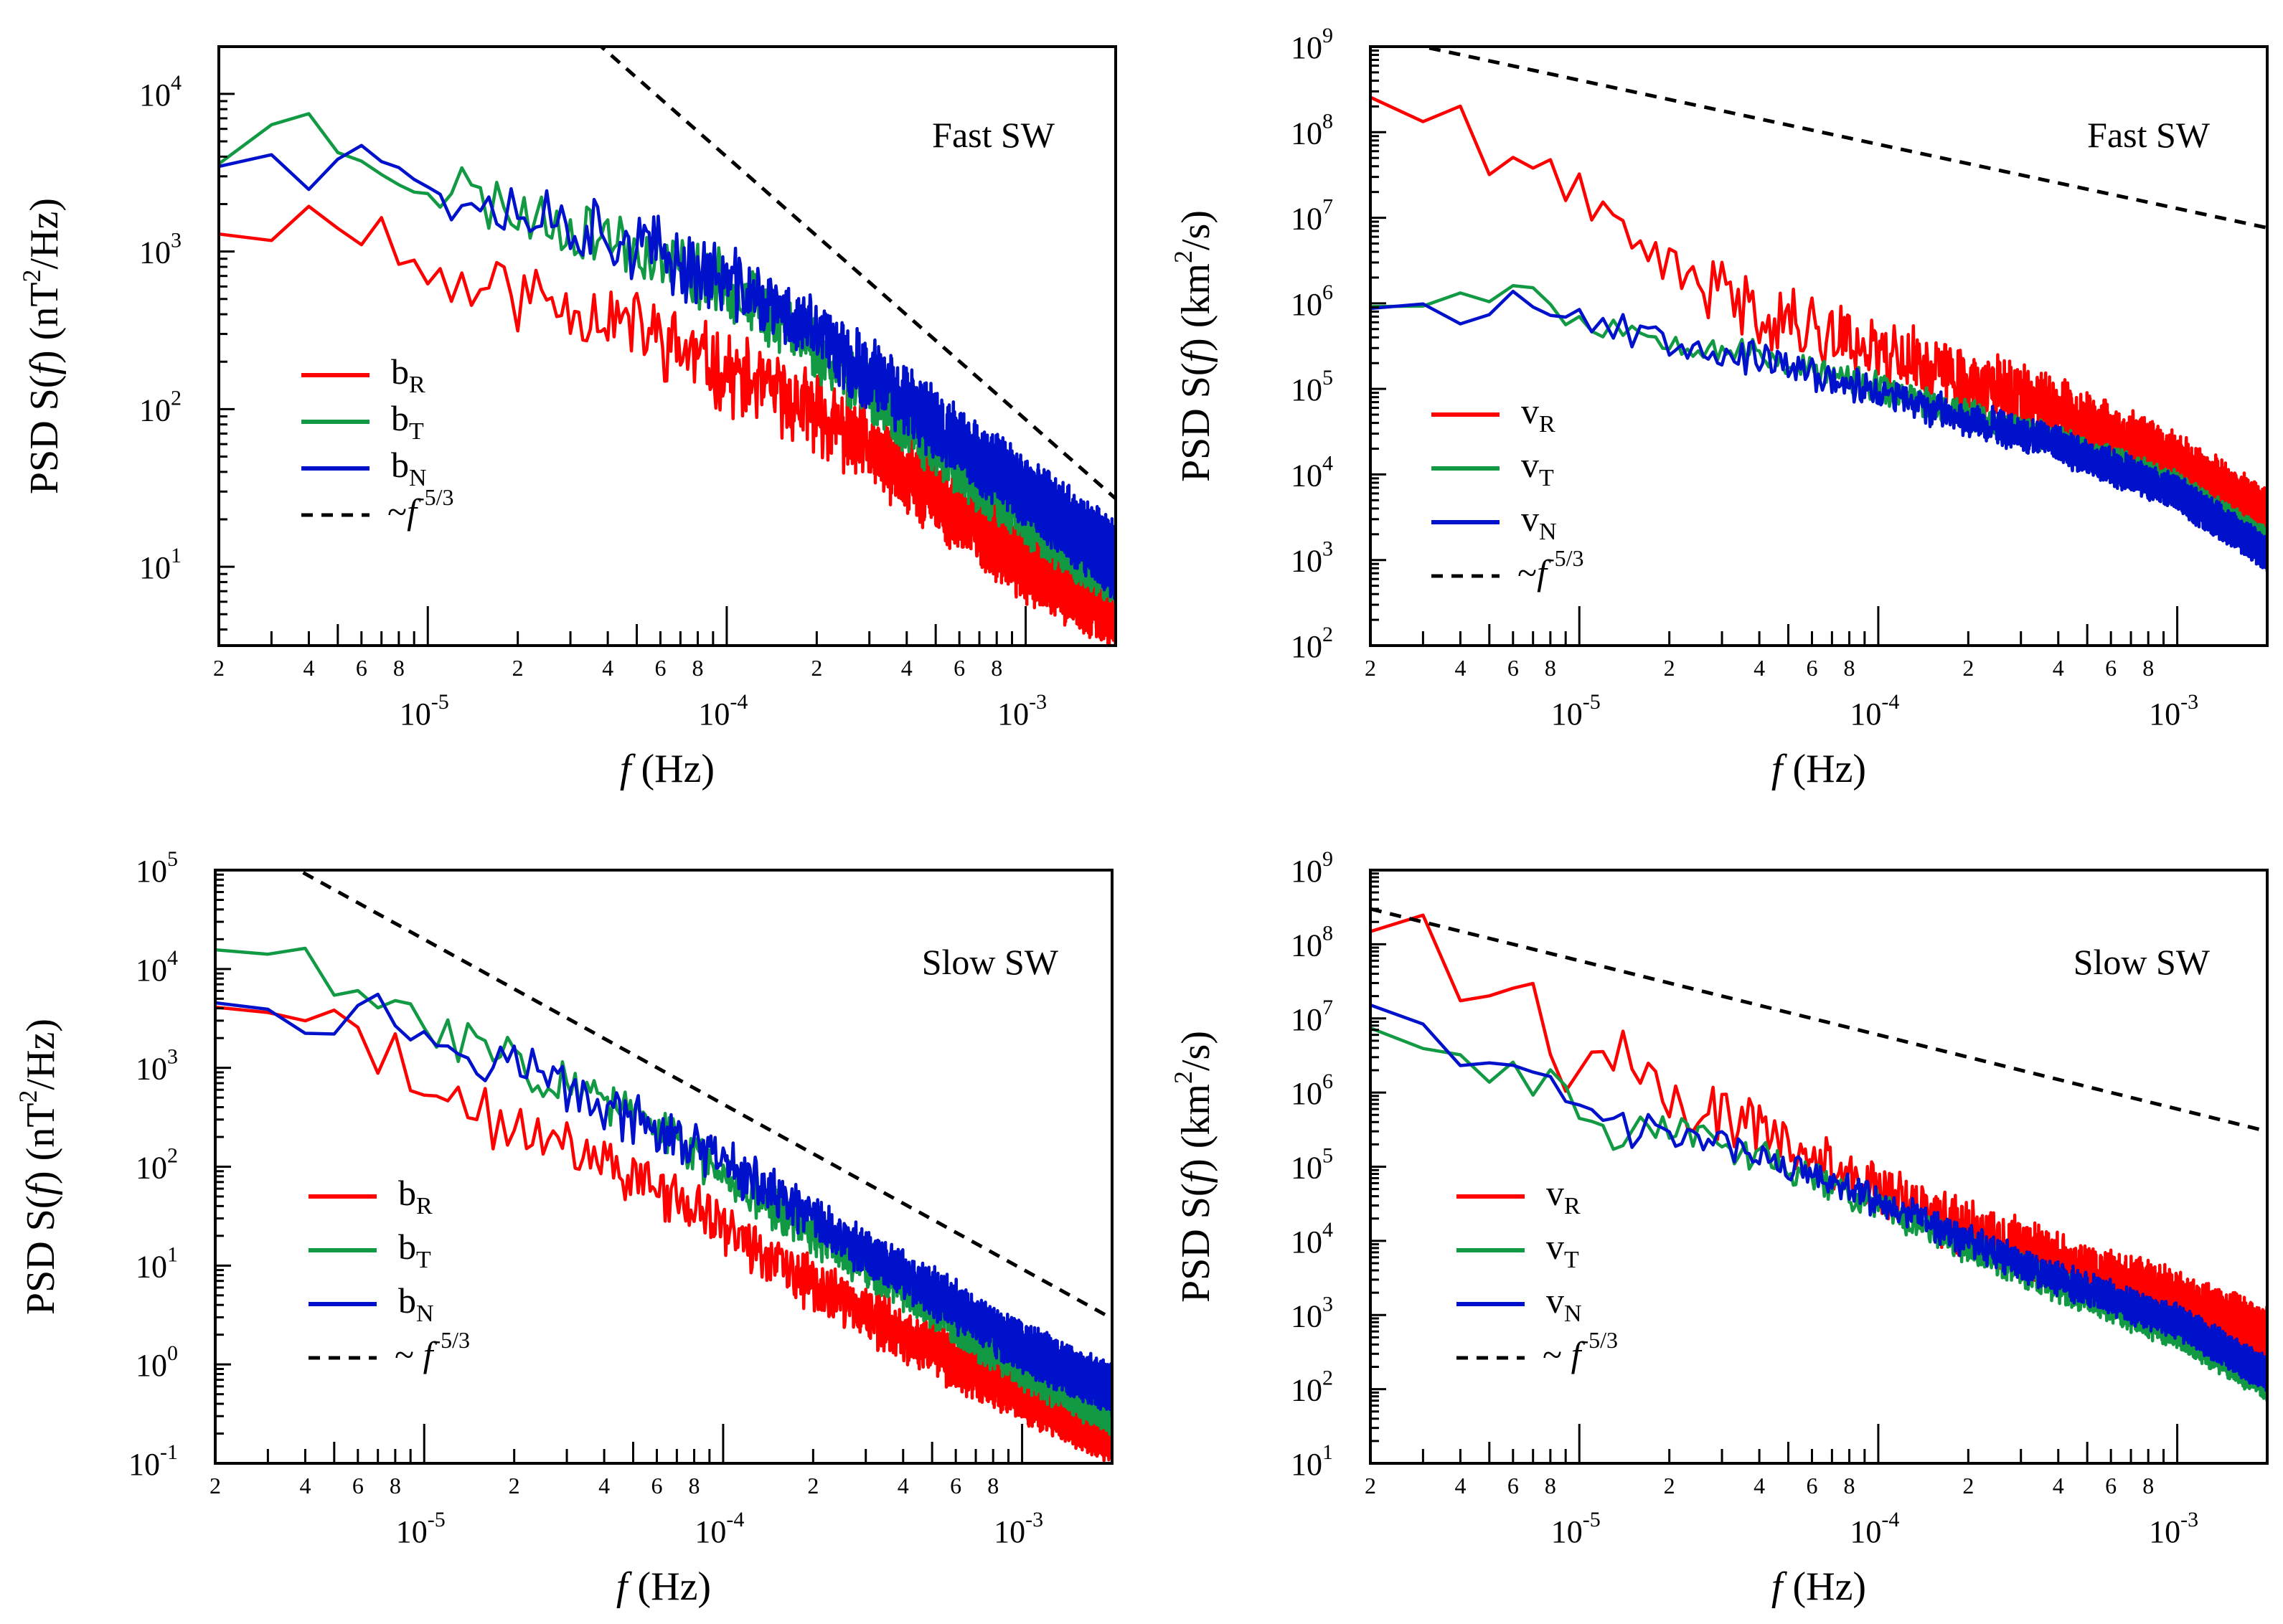 The image size is (2283, 1624). I want to click on plot-frame, so click(1819, 346).